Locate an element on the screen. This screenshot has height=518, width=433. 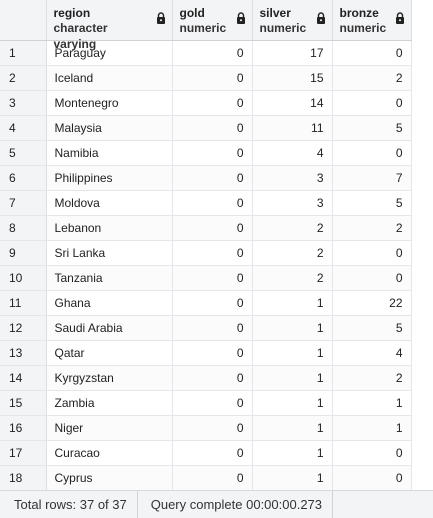
table-row: 9 Sri Lanka 0 2 0 is located at coordinates (206, 253).